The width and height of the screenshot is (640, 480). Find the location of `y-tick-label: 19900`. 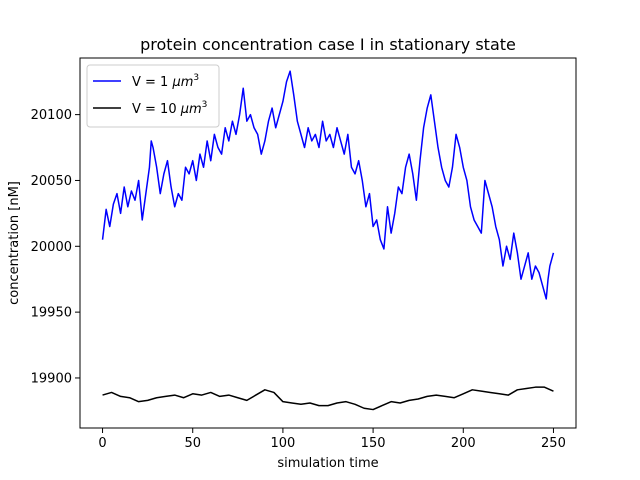

y-tick-label: 19900 is located at coordinates (51, 378).